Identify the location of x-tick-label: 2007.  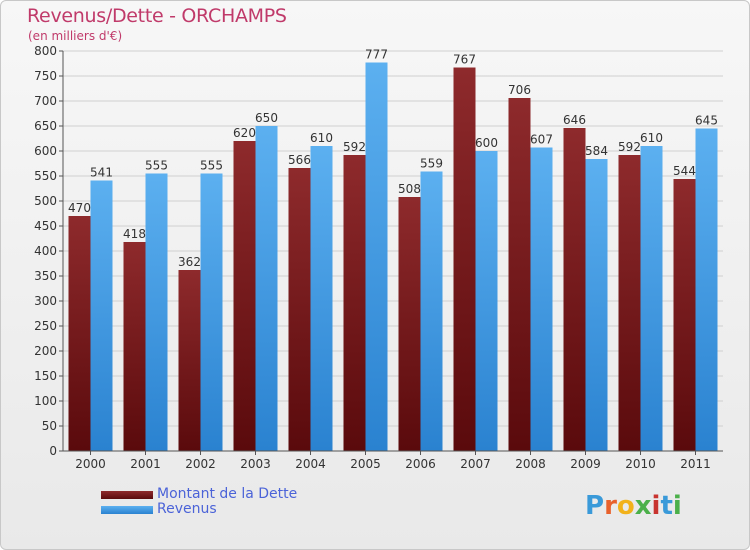
(475, 464).